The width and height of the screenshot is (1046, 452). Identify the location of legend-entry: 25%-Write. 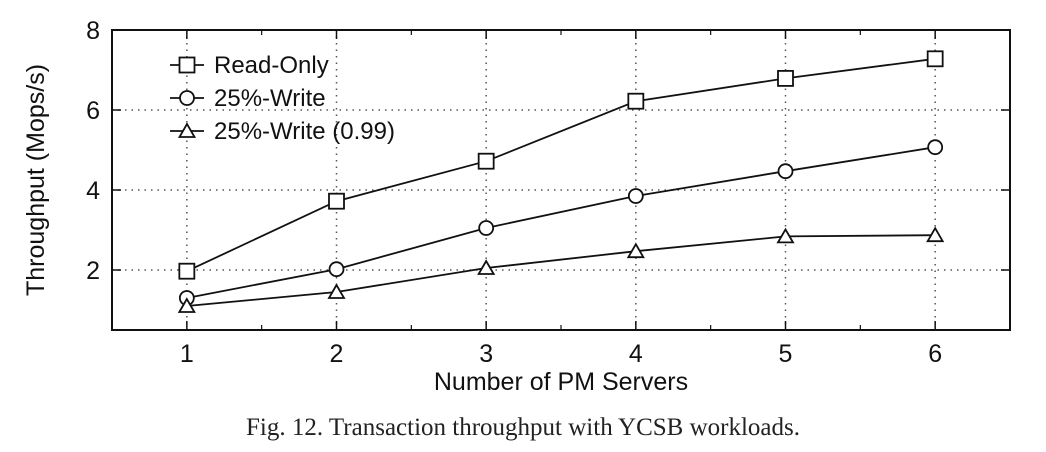
(248, 98).